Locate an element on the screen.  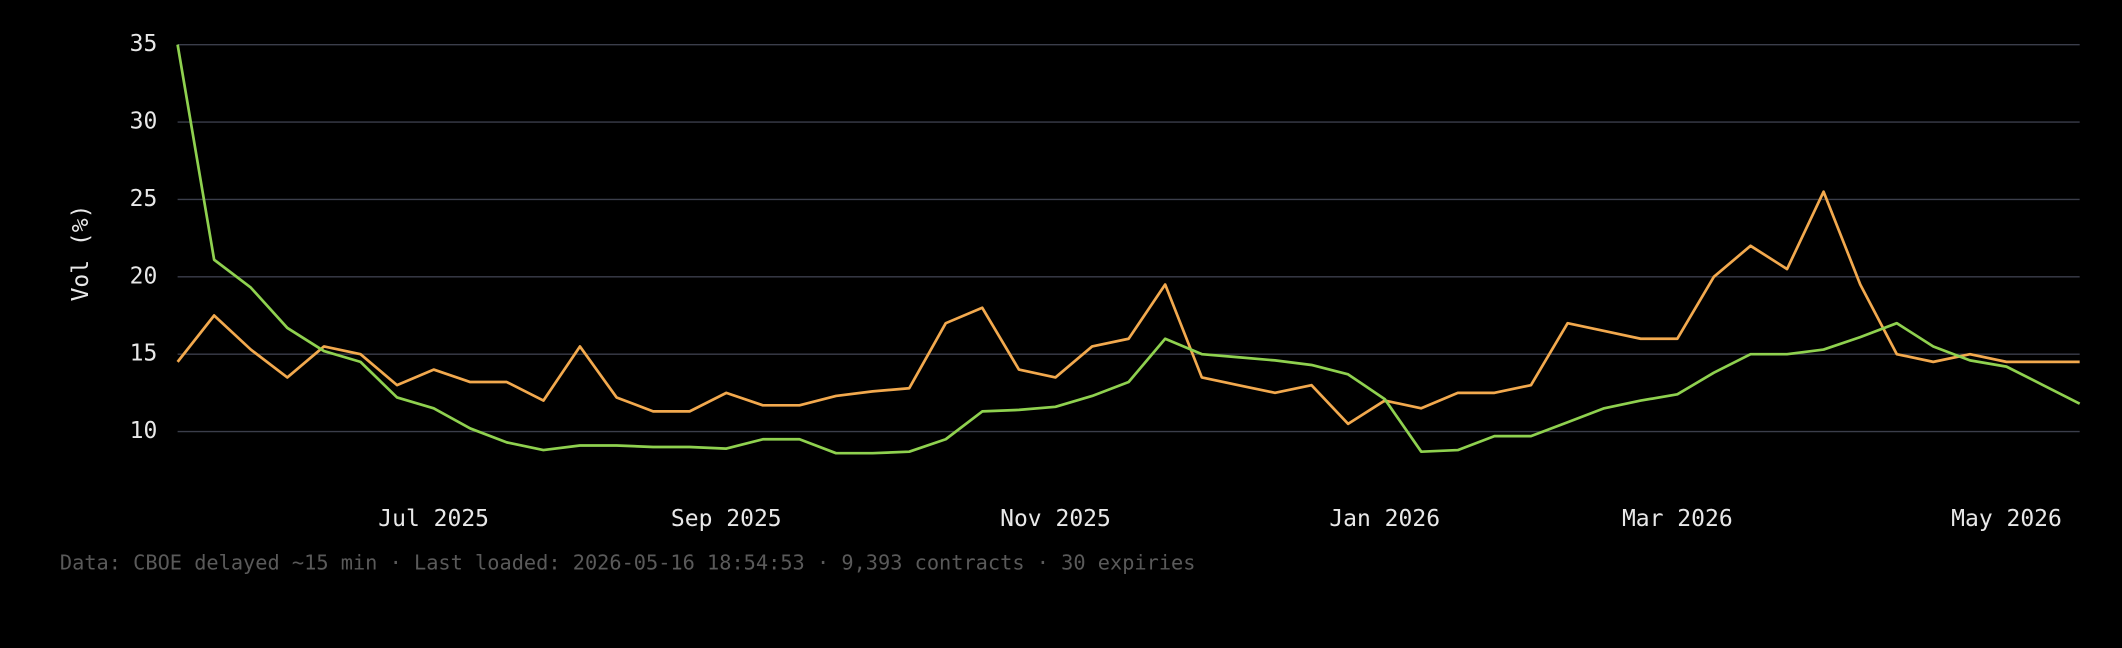
x-tick-label: Mar 2026 is located at coordinates (1677, 519).